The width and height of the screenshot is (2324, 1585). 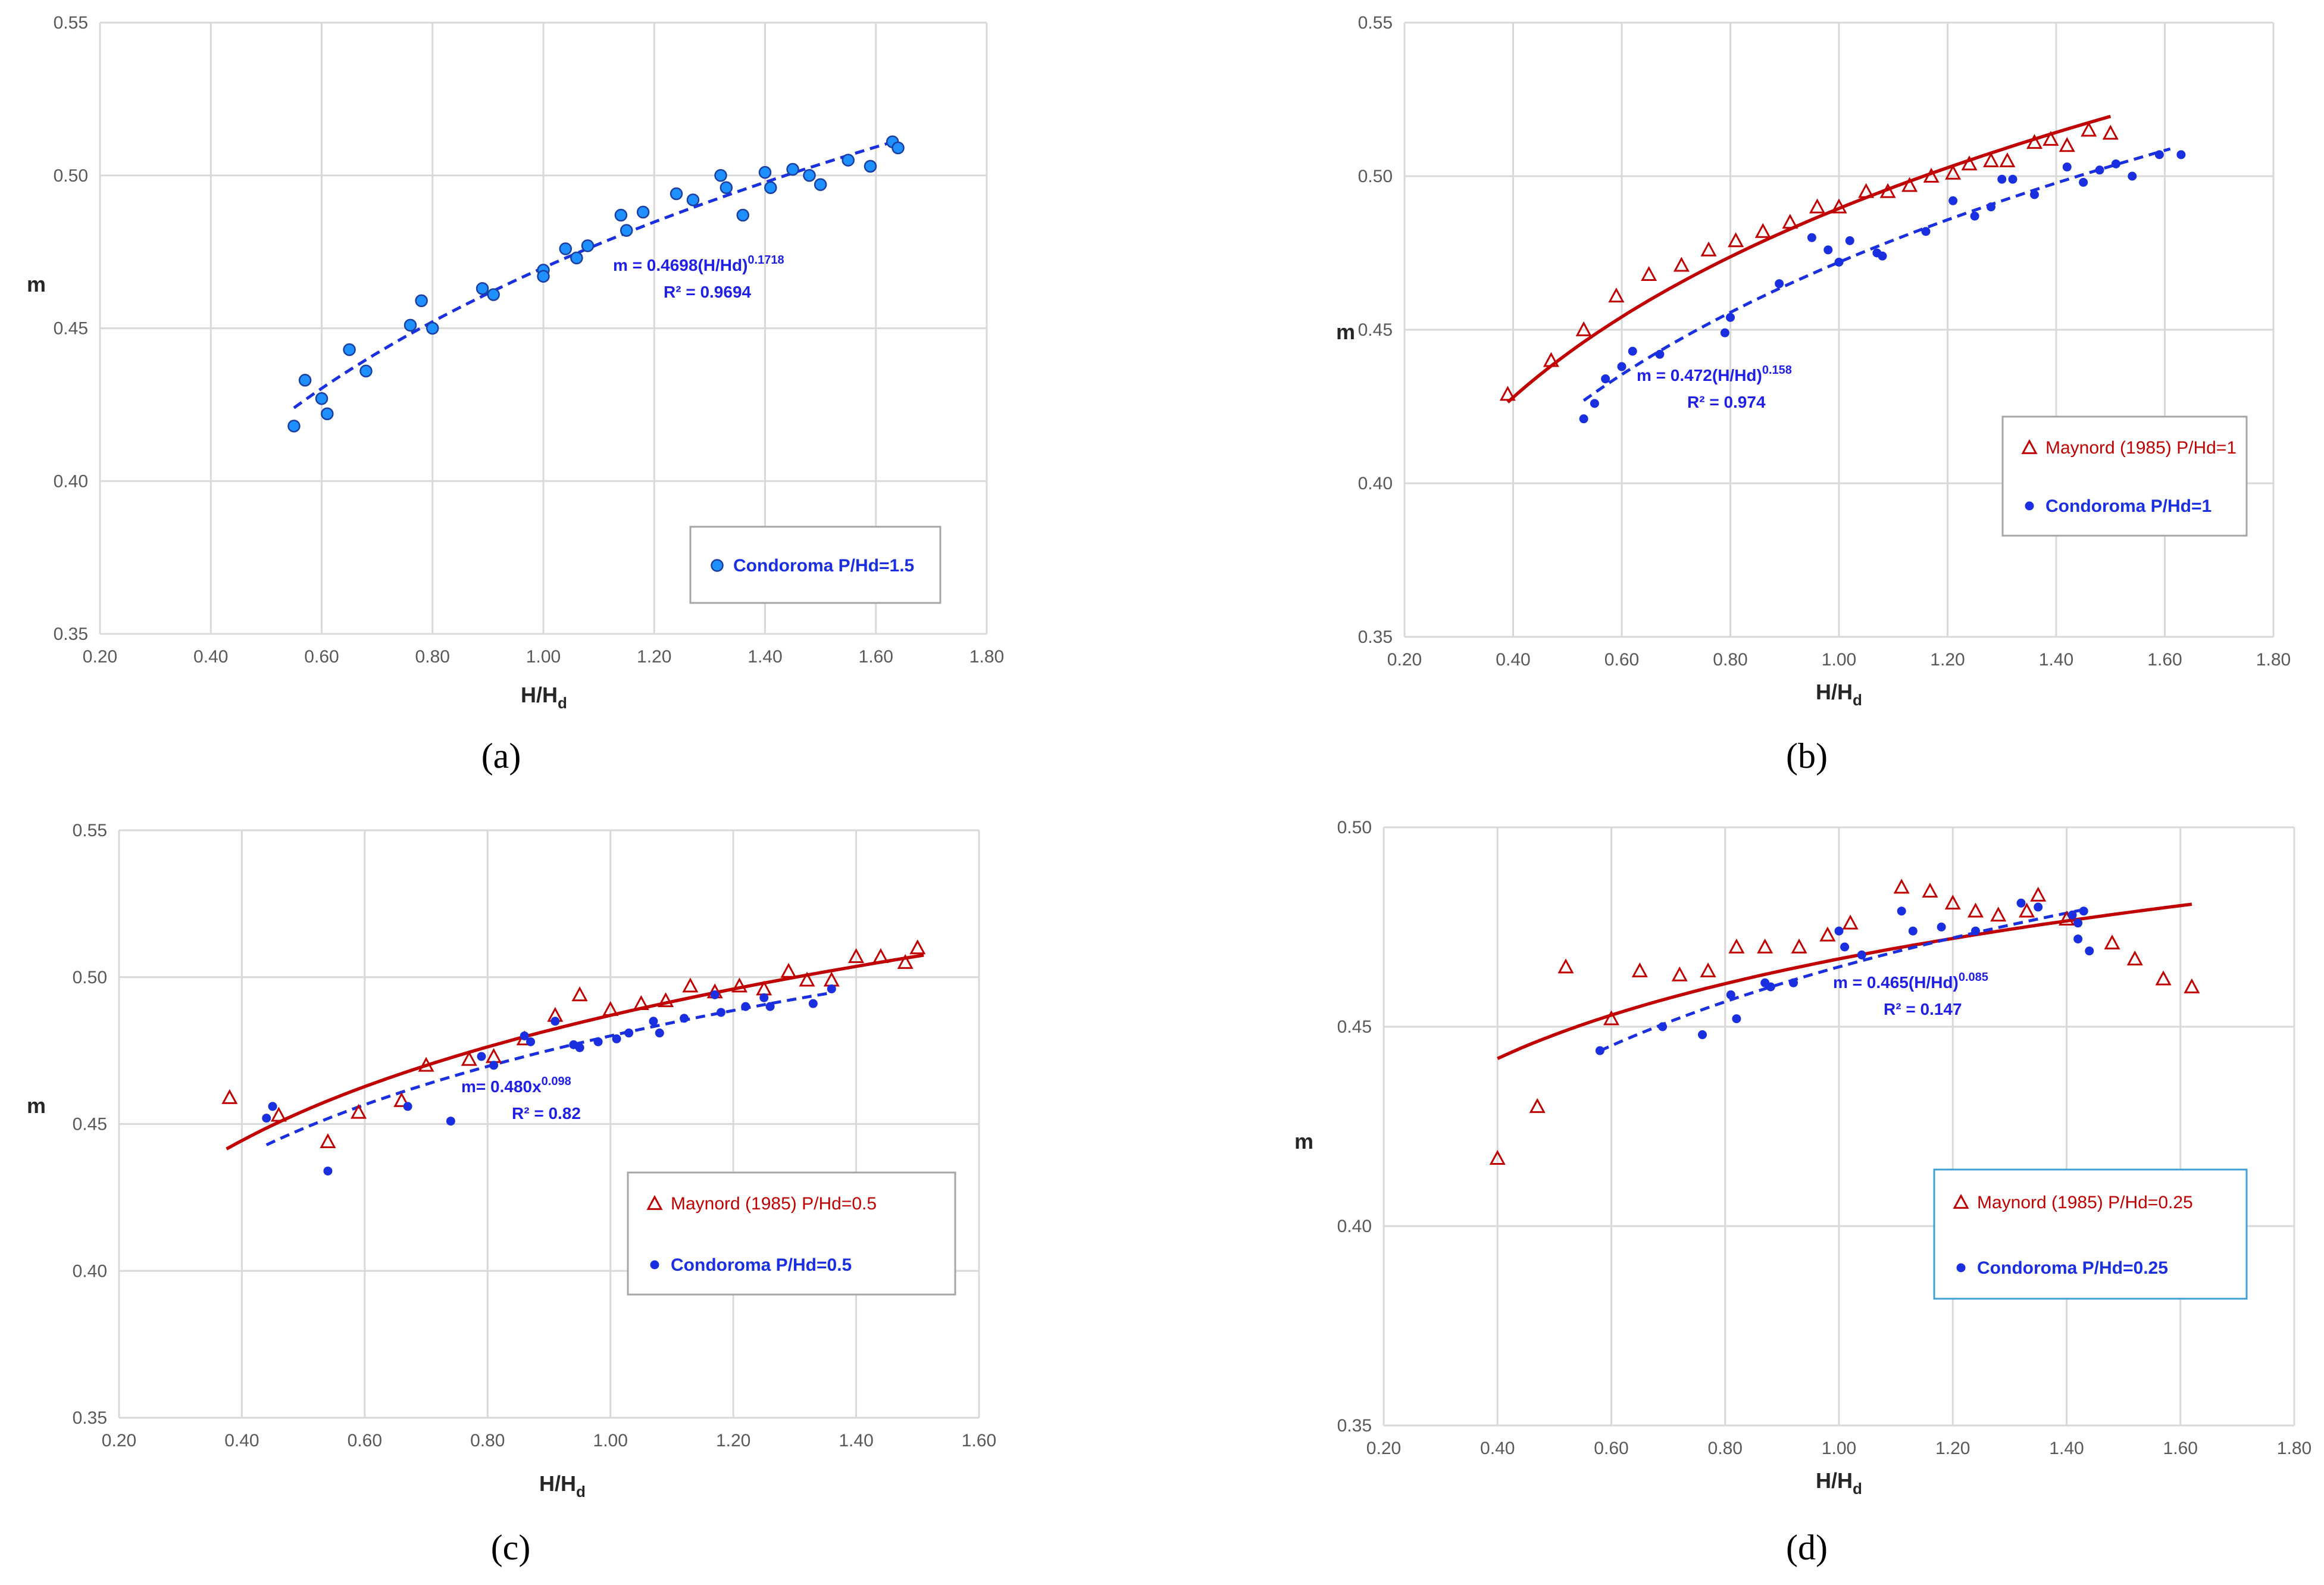 I want to click on fit-equation-base: m = 0.472(H/Hd), so click(x=1699, y=375).